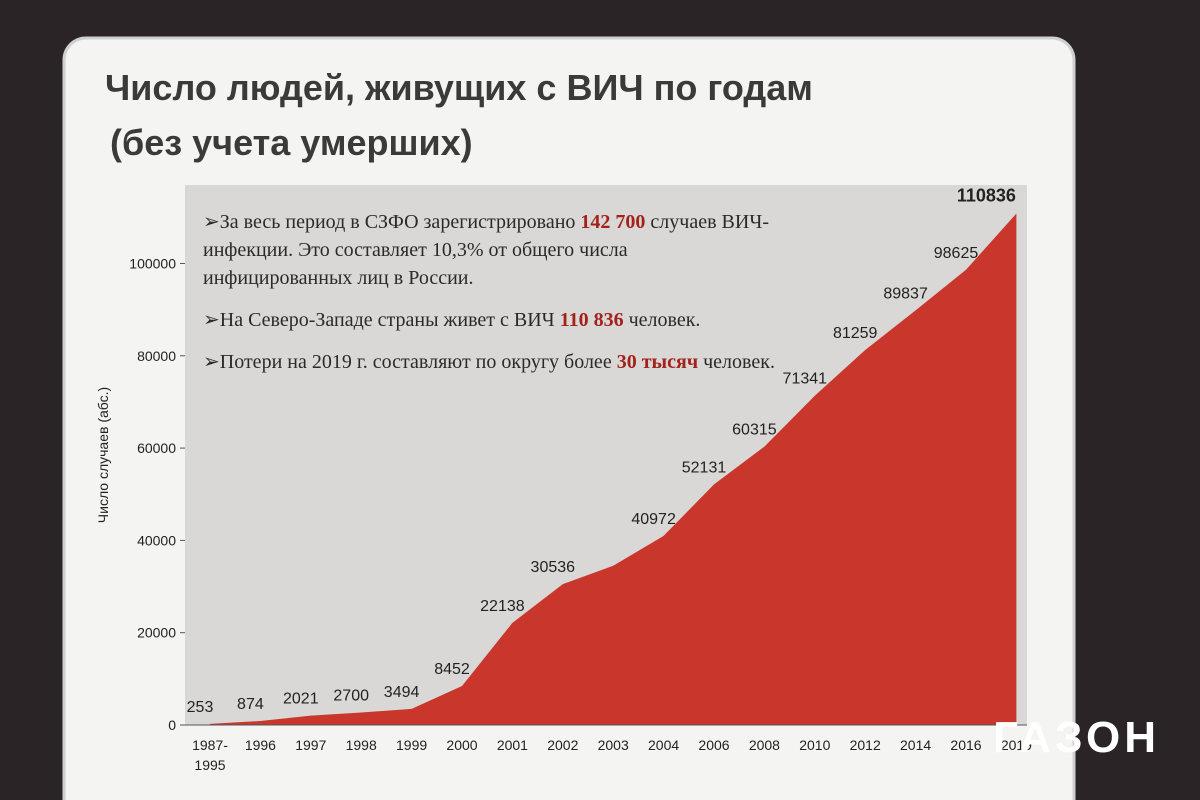 This screenshot has height=800, width=1200. Describe the element at coordinates (905, 293) in the screenshot. I see `data-label: 89837` at that location.